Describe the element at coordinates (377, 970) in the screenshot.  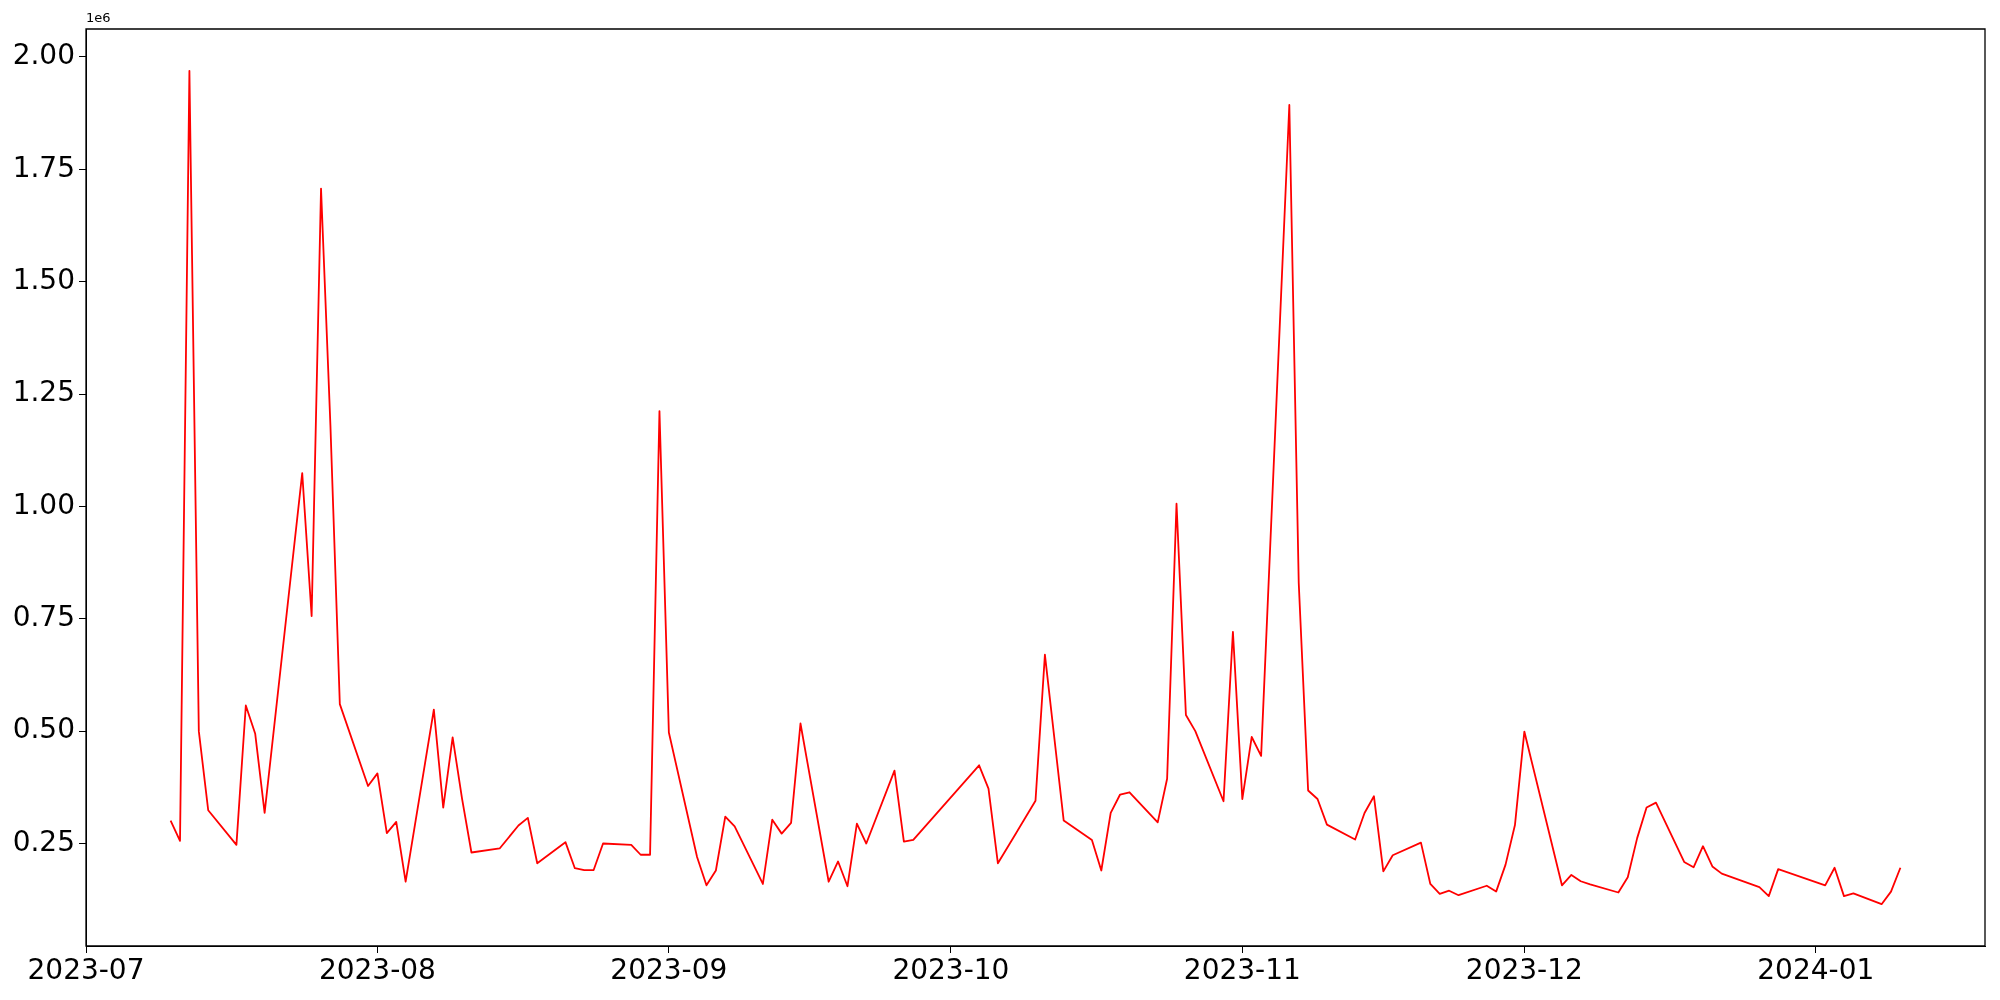
I see `x-tick-label: 2023-08` at that location.